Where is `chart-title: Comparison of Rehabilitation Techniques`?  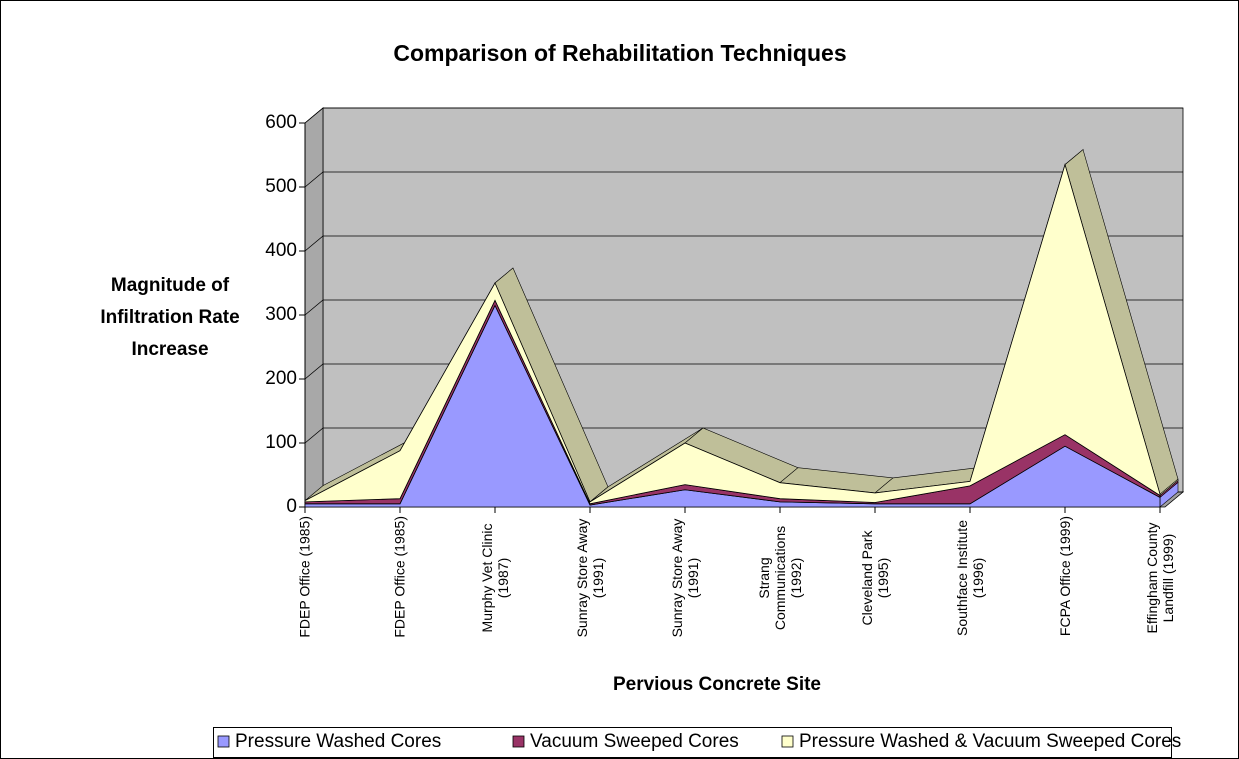
chart-title: Comparison of Rehabilitation Techniques is located at coordinates (619, 53).